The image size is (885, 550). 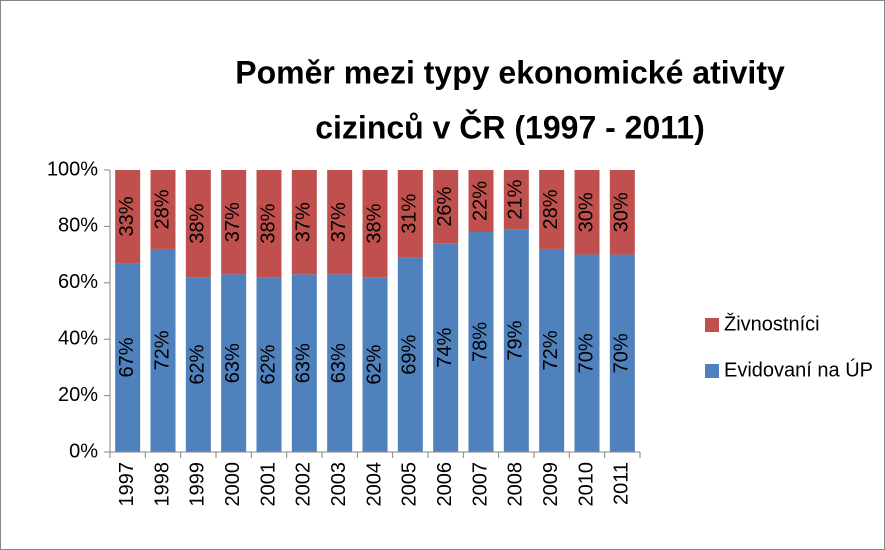 What do you see at coordinates (78, 395) in the screenshot?
I see `y-tick-label: 20%` at bounding box center [78, 395].